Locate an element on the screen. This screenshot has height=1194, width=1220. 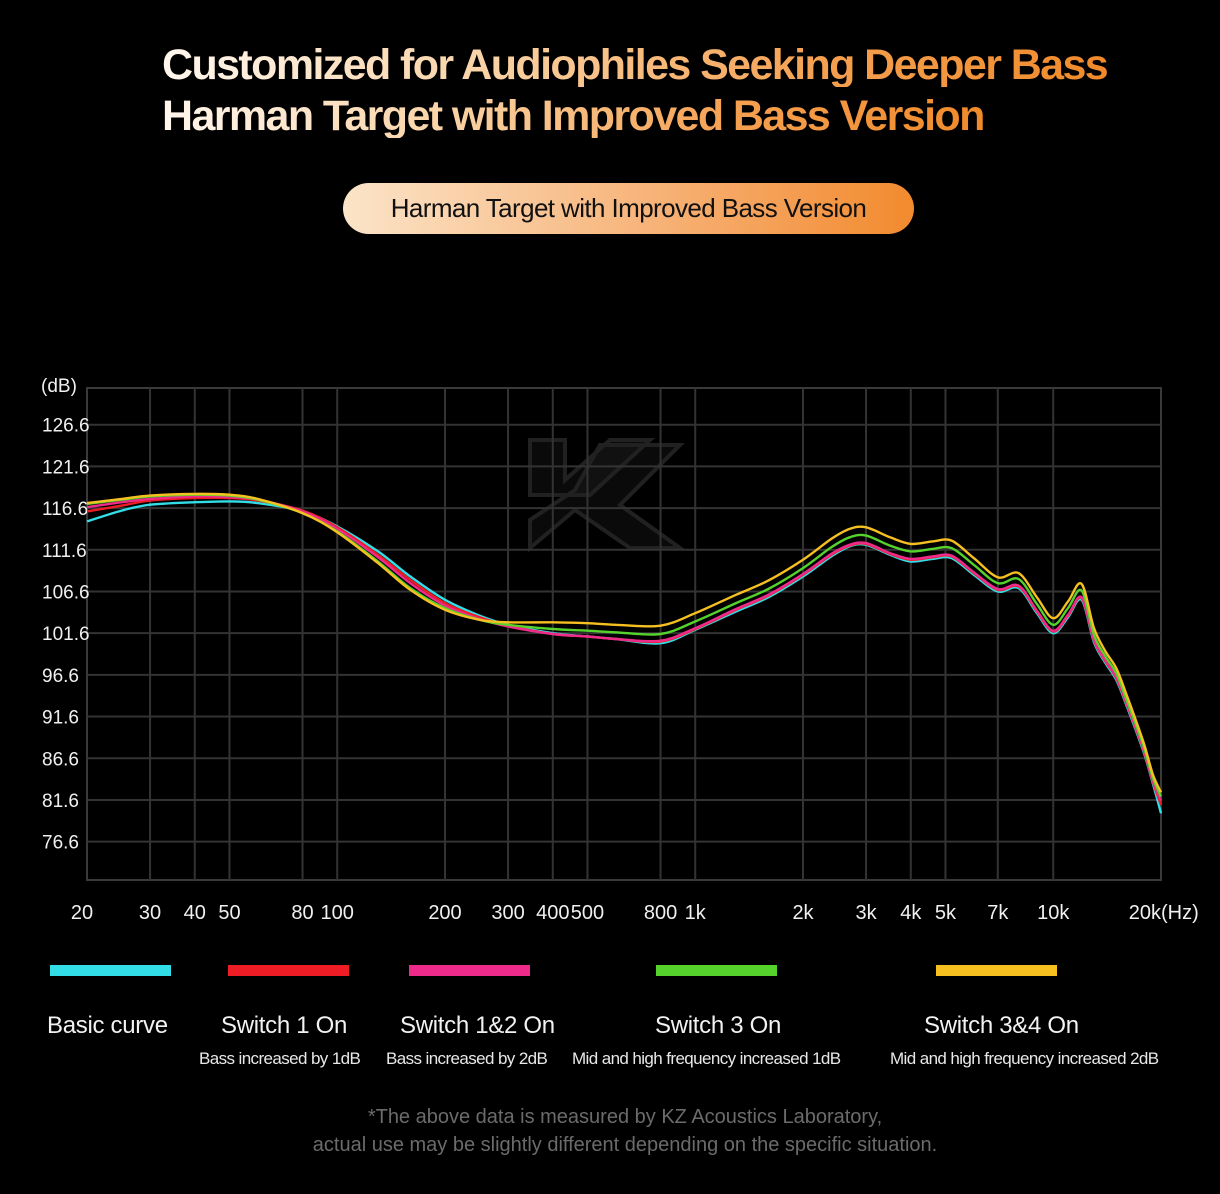
x-tick-label: 3k is located at coordinates (866, 913).